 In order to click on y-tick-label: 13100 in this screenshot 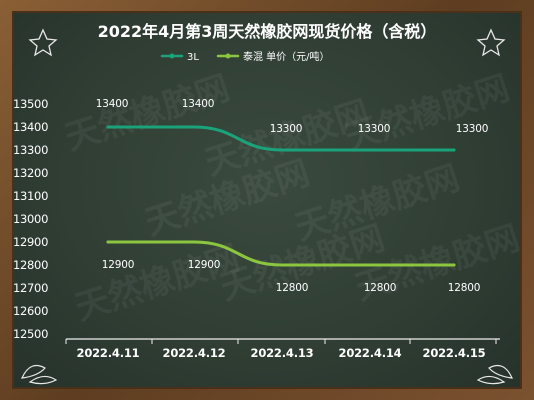, I will do `click(30, 196)`.